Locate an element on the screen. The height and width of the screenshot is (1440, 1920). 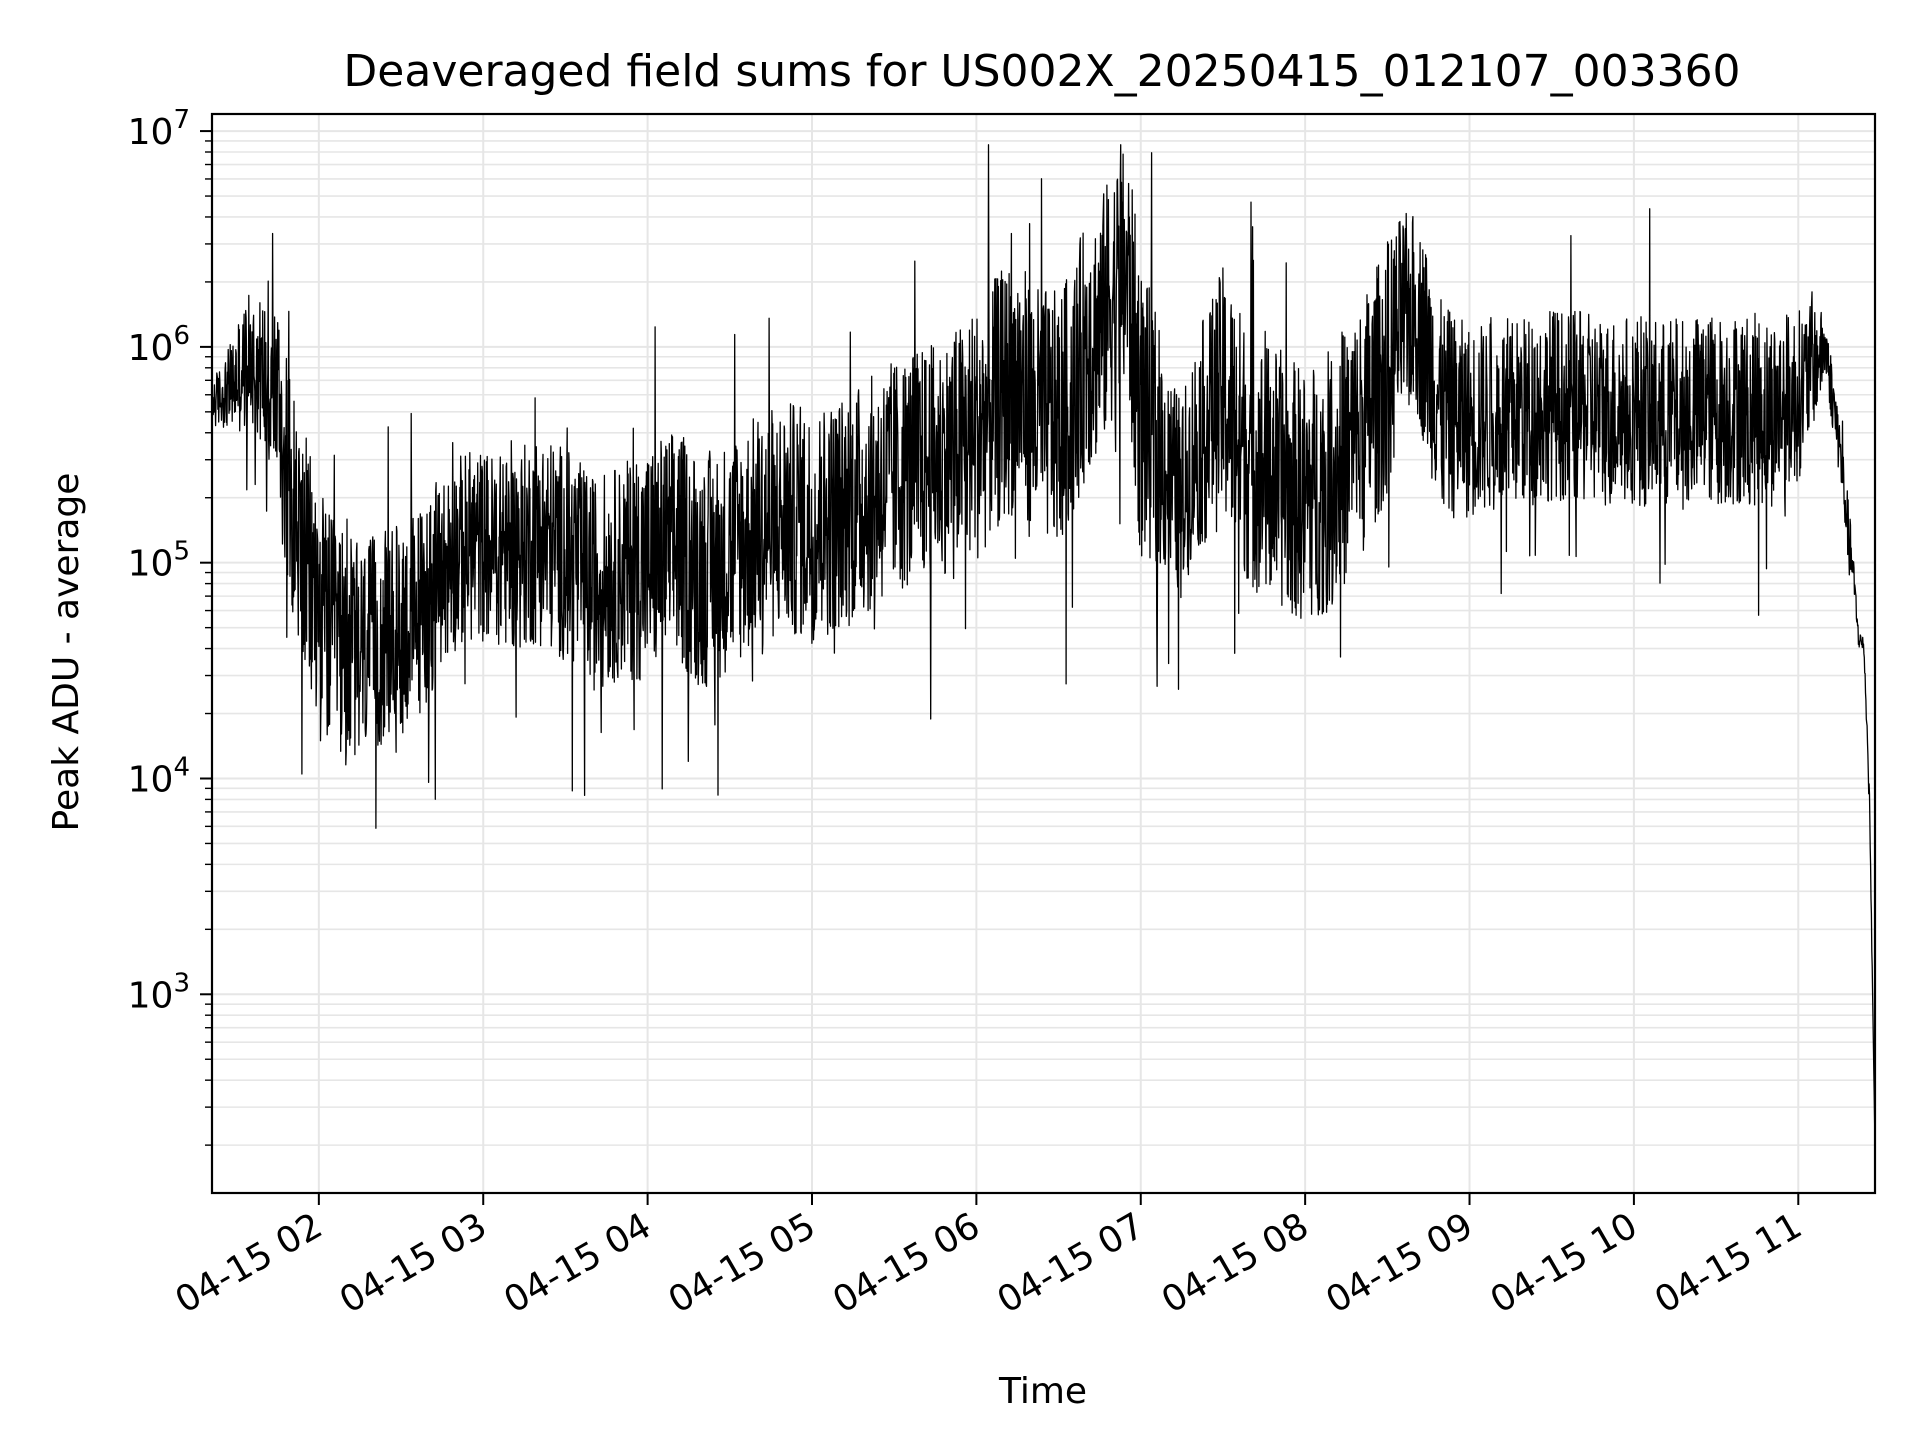
y-axis-title: Peak ADU - average is located at coordinates (66, 652).